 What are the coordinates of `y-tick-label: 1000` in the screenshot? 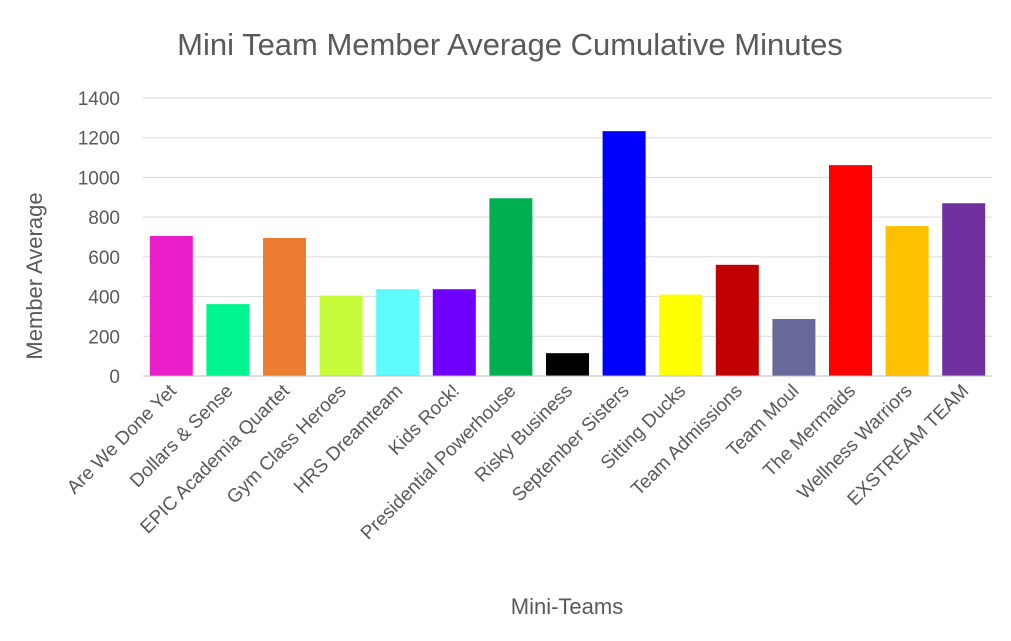 It's located at (99, 178).